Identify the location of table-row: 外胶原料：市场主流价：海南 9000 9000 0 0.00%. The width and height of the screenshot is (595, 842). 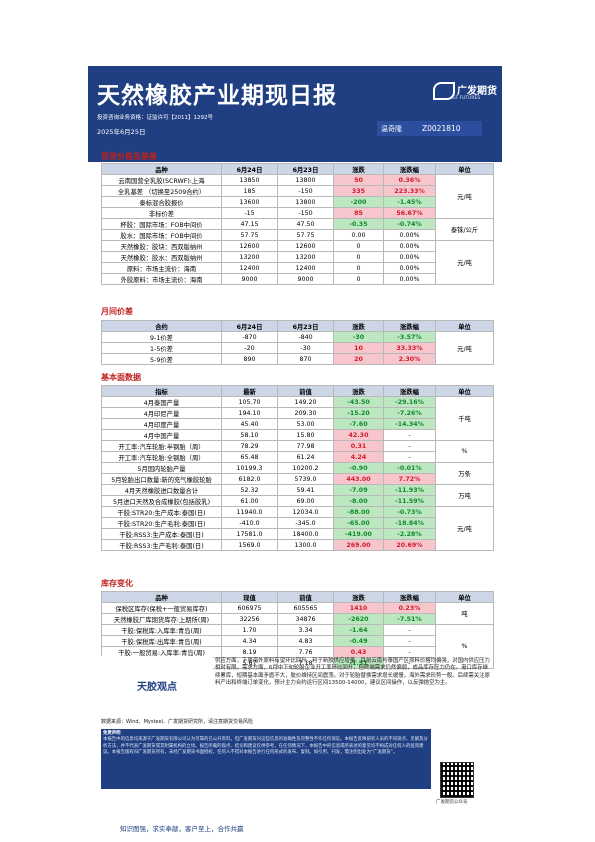
(297, 279).